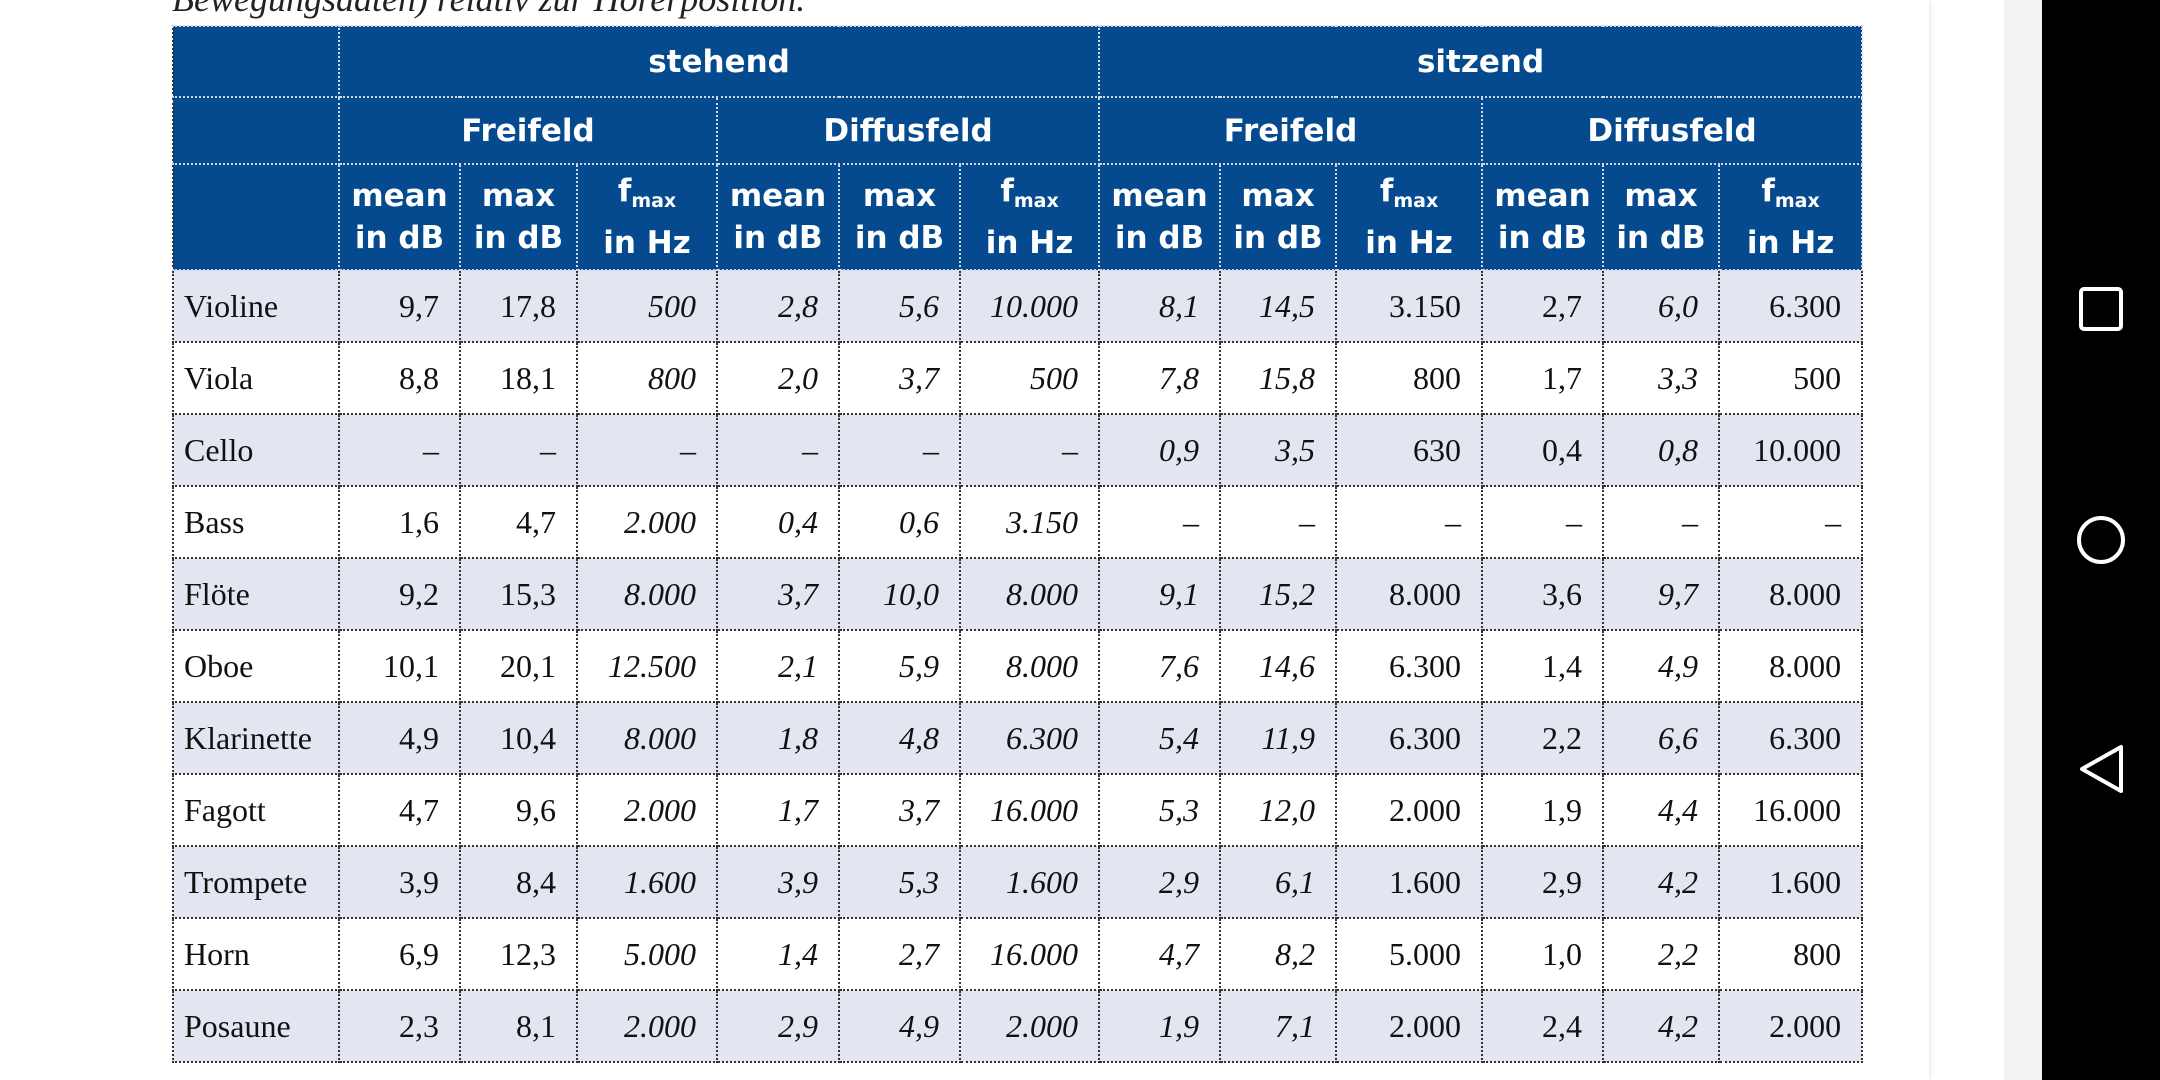 The image size is (2160, 1080). What do you see at coordinates (256, 666) in the screenshot?
I see `instrument-name: Oboe` at bounding box center [256, 666].